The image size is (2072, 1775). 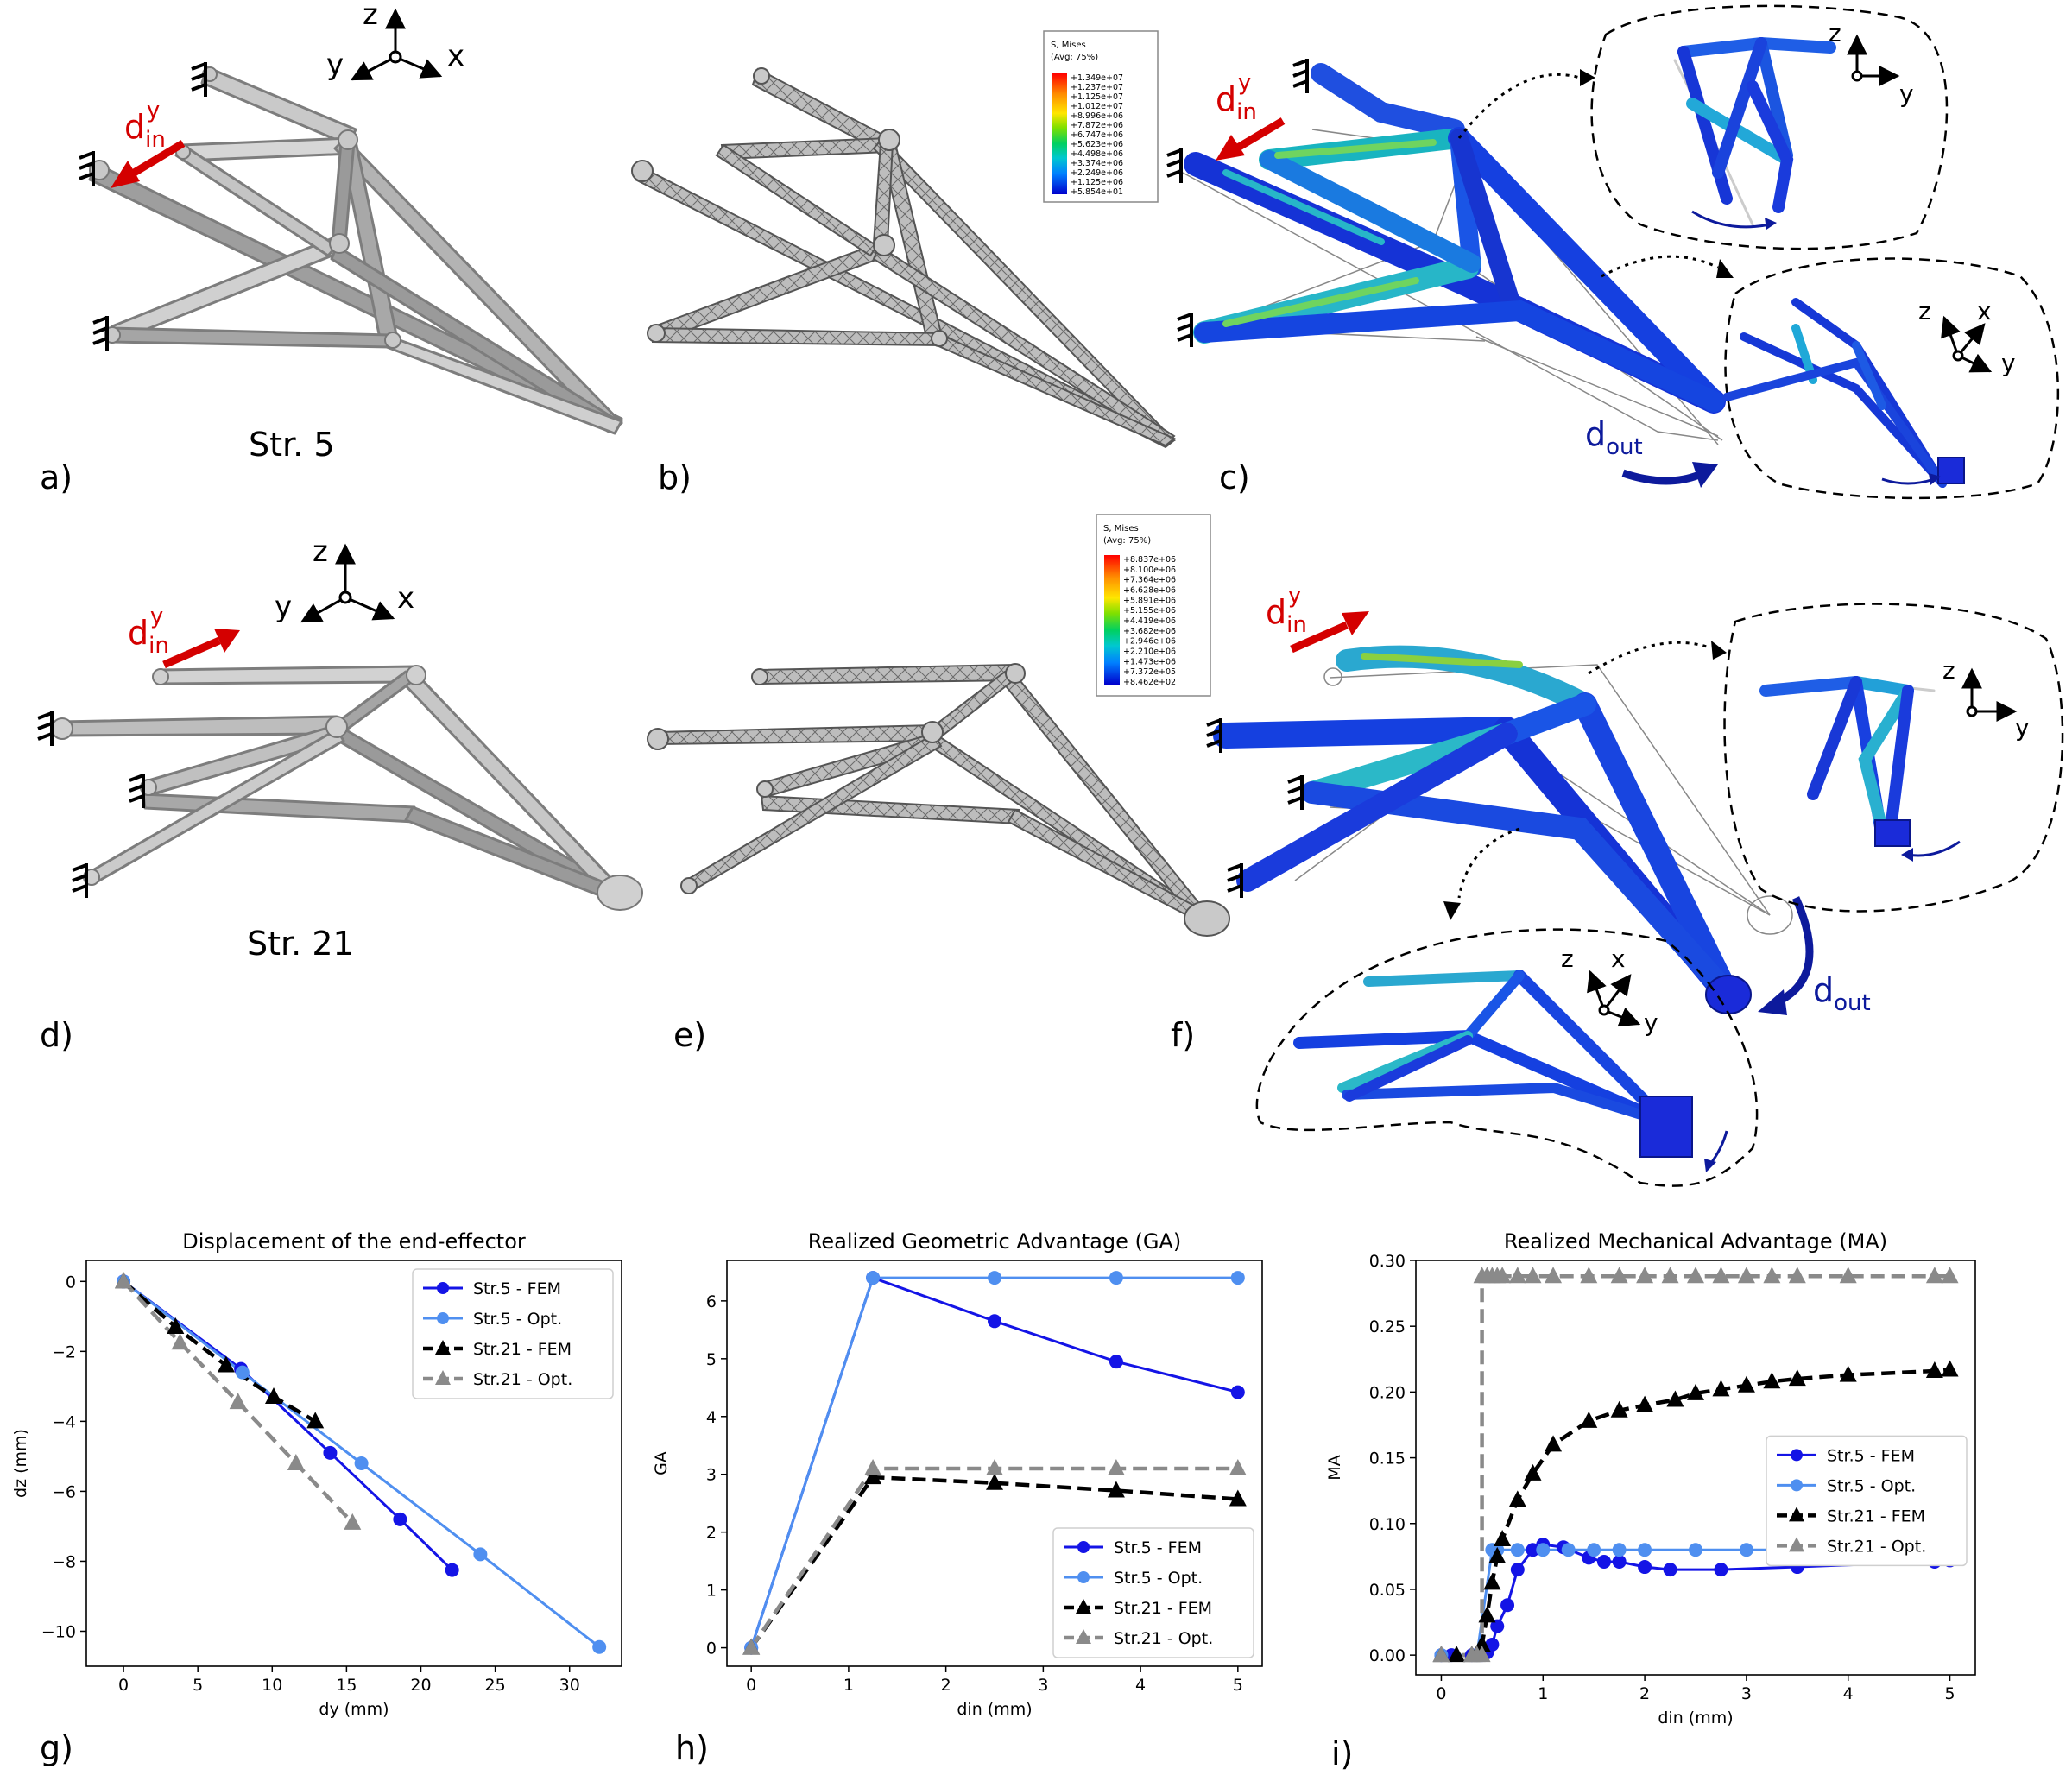 I want to click on x-tick-label: 20, so click(x=420, y=1686).